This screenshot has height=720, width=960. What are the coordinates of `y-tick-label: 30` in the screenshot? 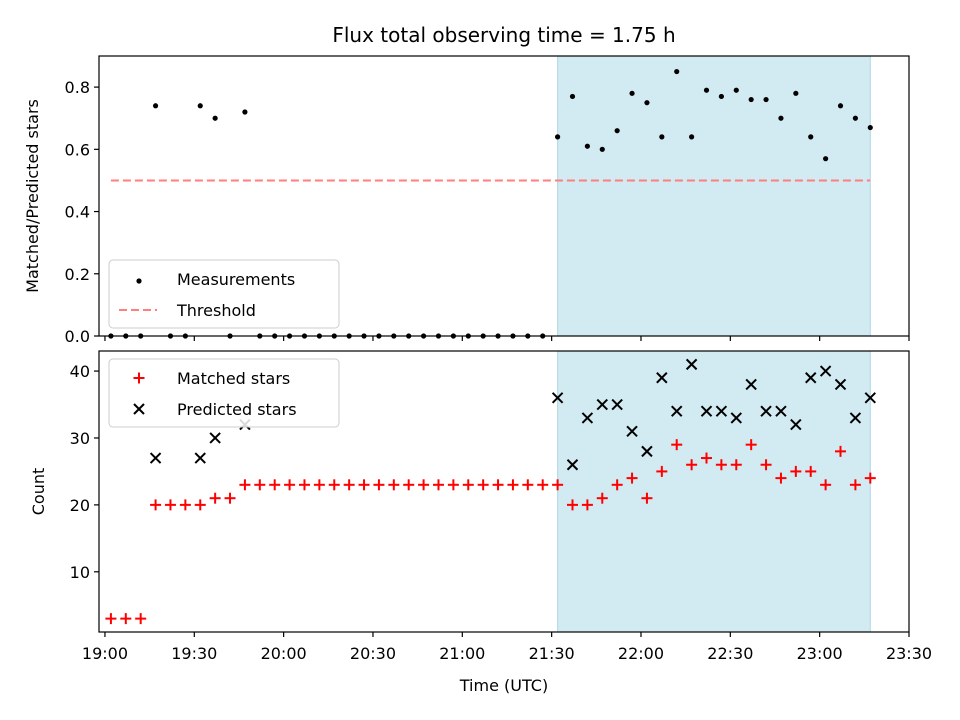 It's located at (80, 438).